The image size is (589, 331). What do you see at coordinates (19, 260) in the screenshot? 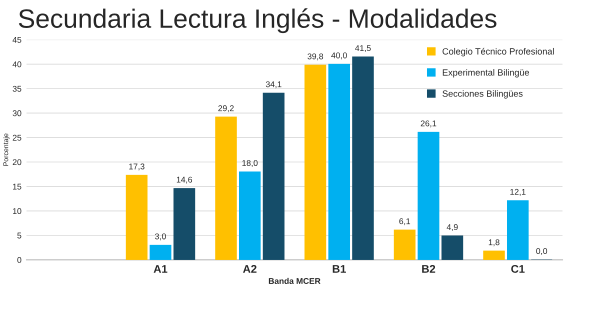
I see `y-tick-label: 0` at bounding box center [19, 260].